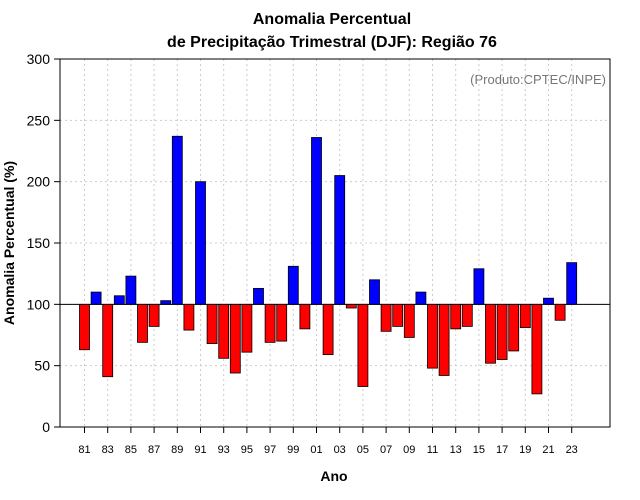 The height and width of the screenshot is (500, 640). I want to click on x-tick-label: 07, so click(386, 450).